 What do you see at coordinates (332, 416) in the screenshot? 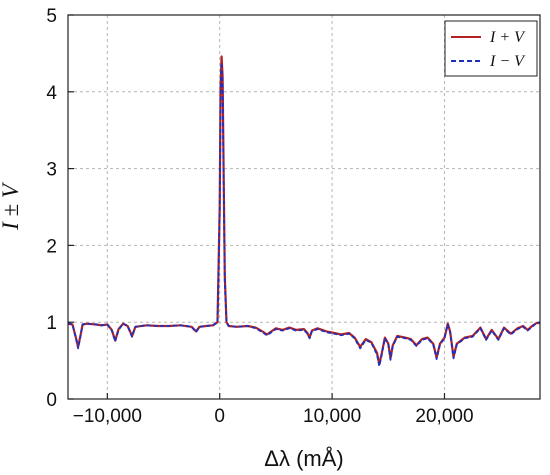
I see `x-tick-label: 10,000` at bounding box center [332, 416].